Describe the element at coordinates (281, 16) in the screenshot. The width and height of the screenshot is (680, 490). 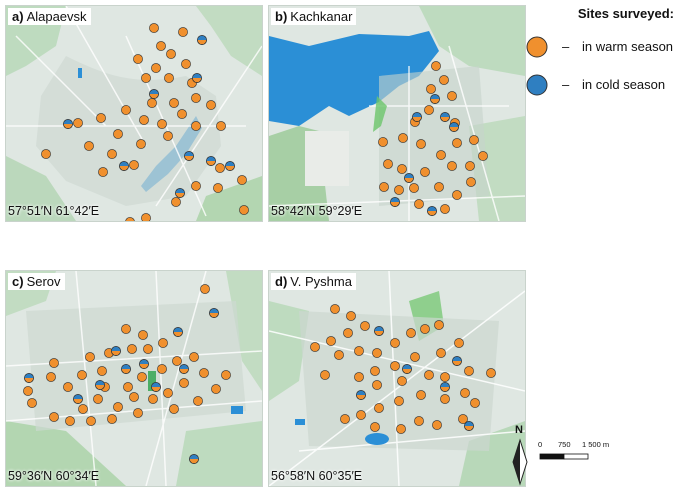
I see `panel-letter: b)` at that location.